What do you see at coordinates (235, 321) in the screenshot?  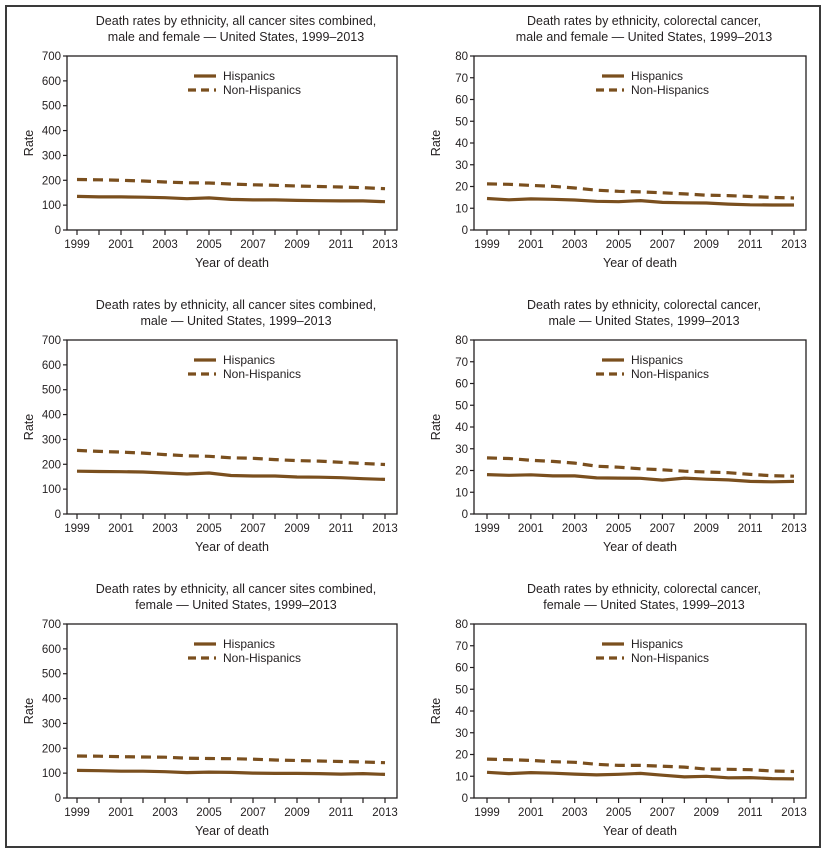 I see `chart-subtitle: male — United States, 1999–2013` at bounding box center [235, 321].